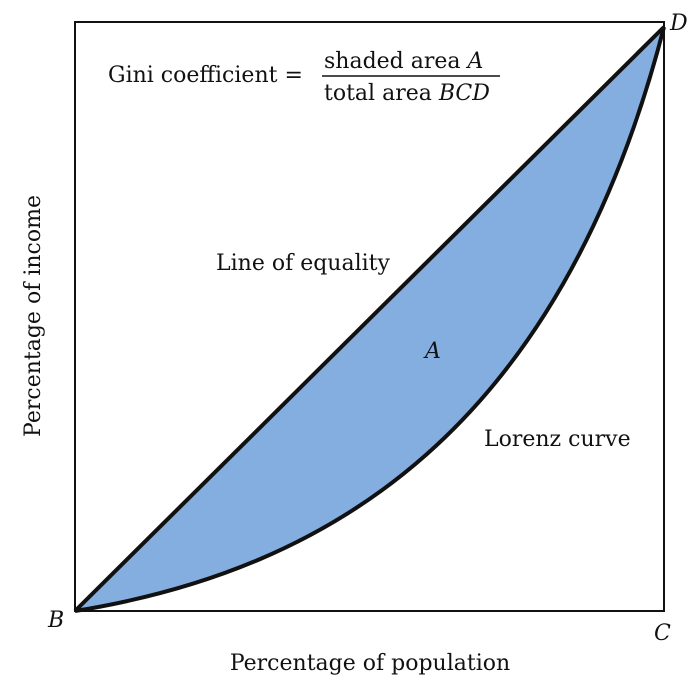 This screenshot has height=680, width=700. Describe the element at coordinates (557, 439) in the screenshot. I see `lorenz-curve-label: Lorenz curve` at that location.